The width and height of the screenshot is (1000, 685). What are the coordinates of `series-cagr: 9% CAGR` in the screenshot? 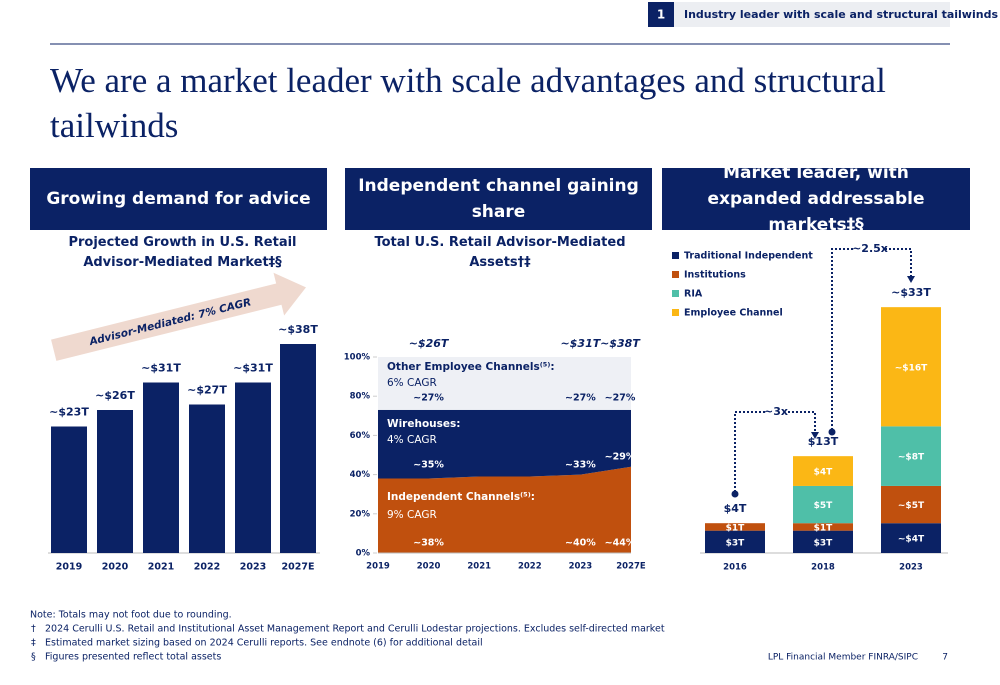 It's located at (412, 515).